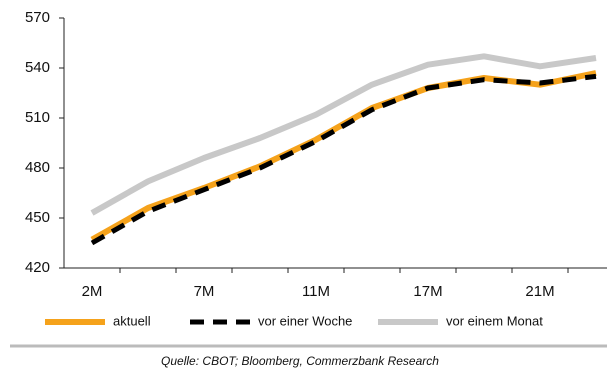 The image size is (607, 376). Describe the element at coordinates (37, 67) in the screenshot. I see `y-tick-label: 540` at that location.